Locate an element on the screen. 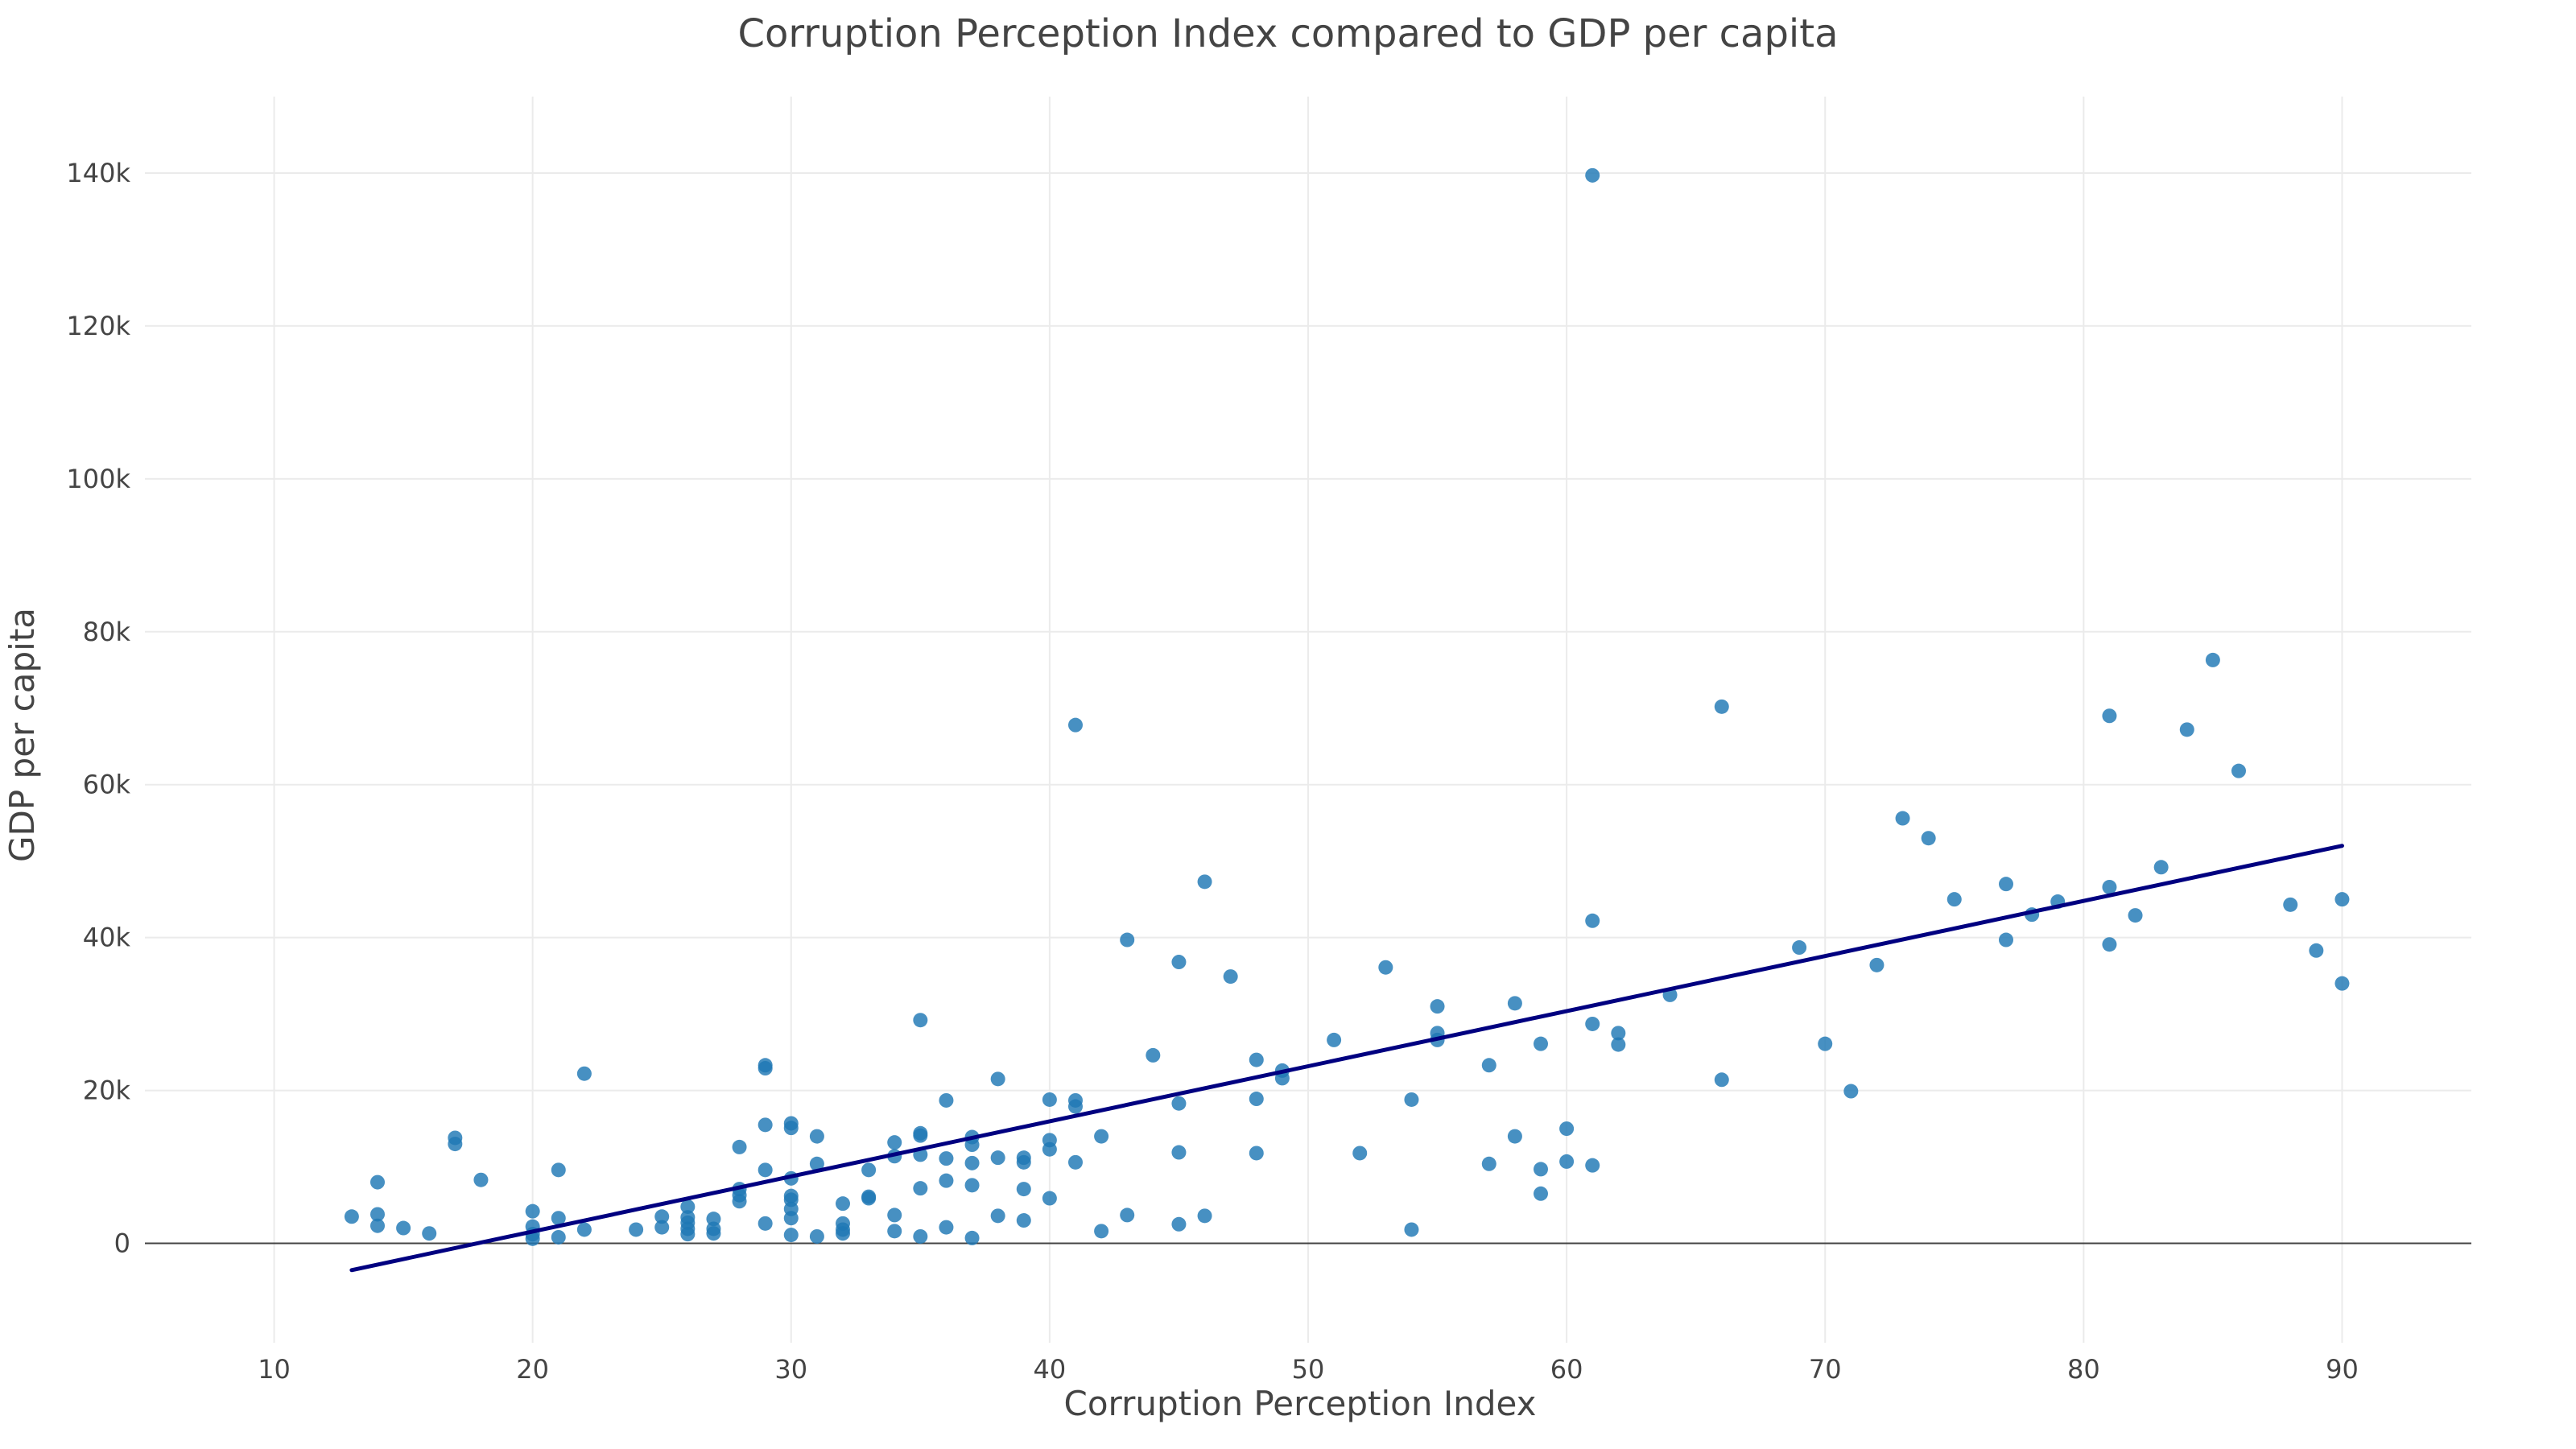  y-axis-title: GDP per capita is located at coordinates (22, 735).